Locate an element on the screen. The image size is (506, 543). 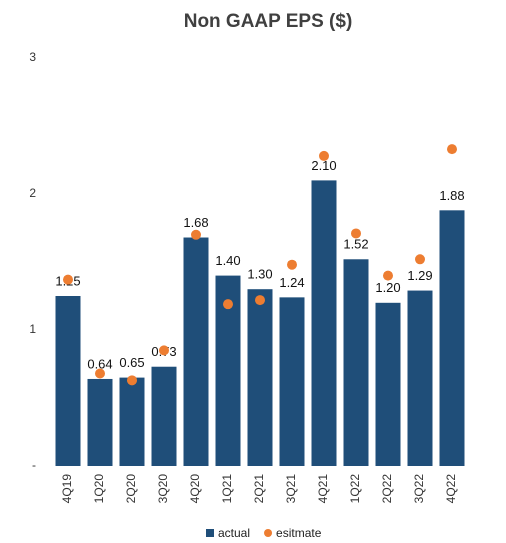
data-label: 0.64 is located at coordinates (99, 363).